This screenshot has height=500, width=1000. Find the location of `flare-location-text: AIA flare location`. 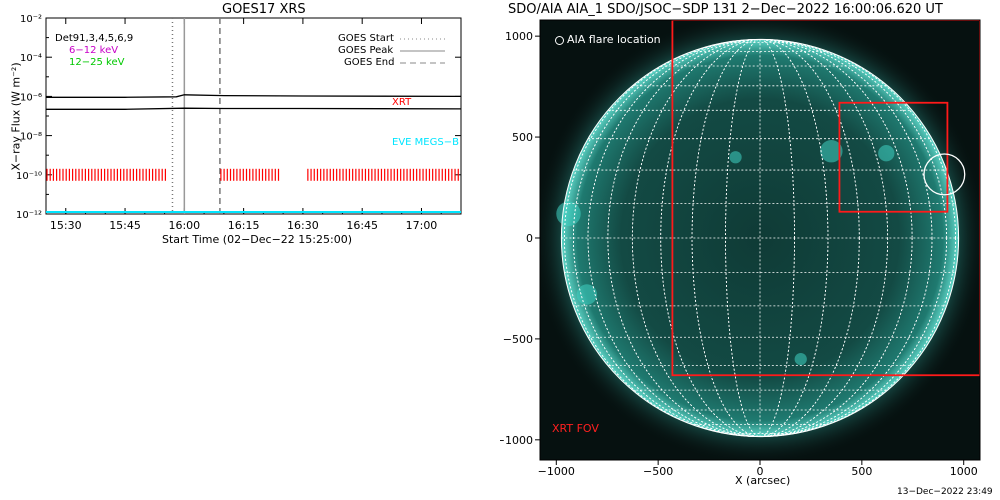

flare-location-text: AIA flare location is located at coordinates (614, 39).